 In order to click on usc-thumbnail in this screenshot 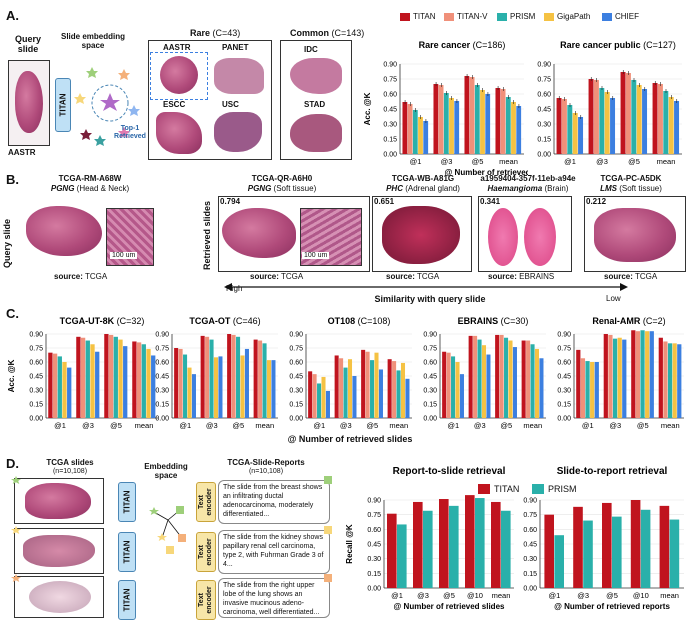, I will do `click(238, 132)`.